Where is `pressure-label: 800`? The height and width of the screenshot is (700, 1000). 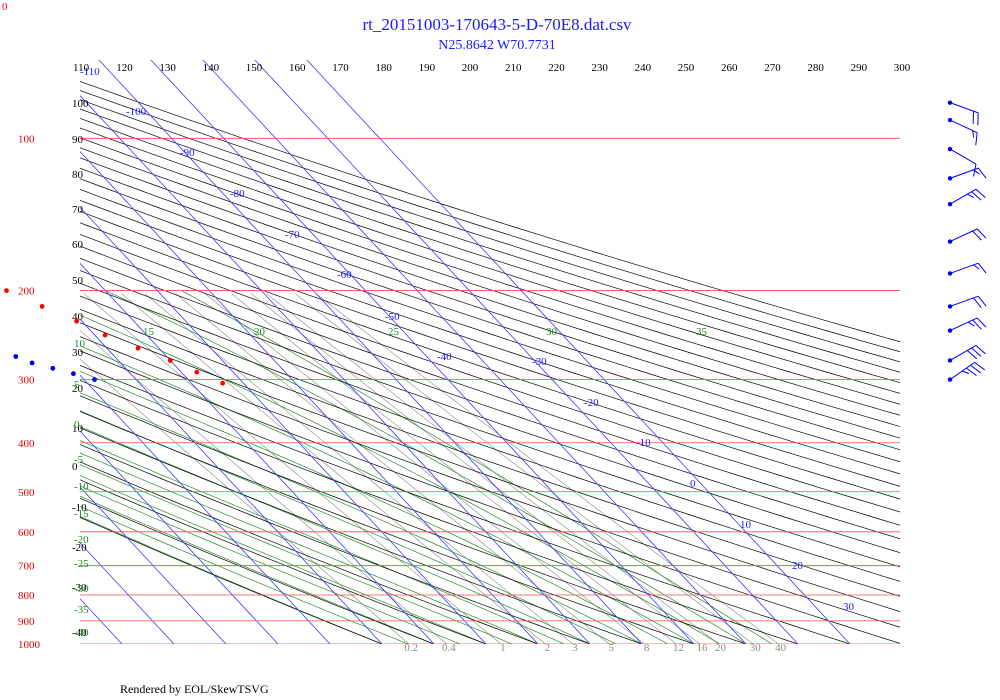 pressure-label: 800 is located at coordinates (26, 596).